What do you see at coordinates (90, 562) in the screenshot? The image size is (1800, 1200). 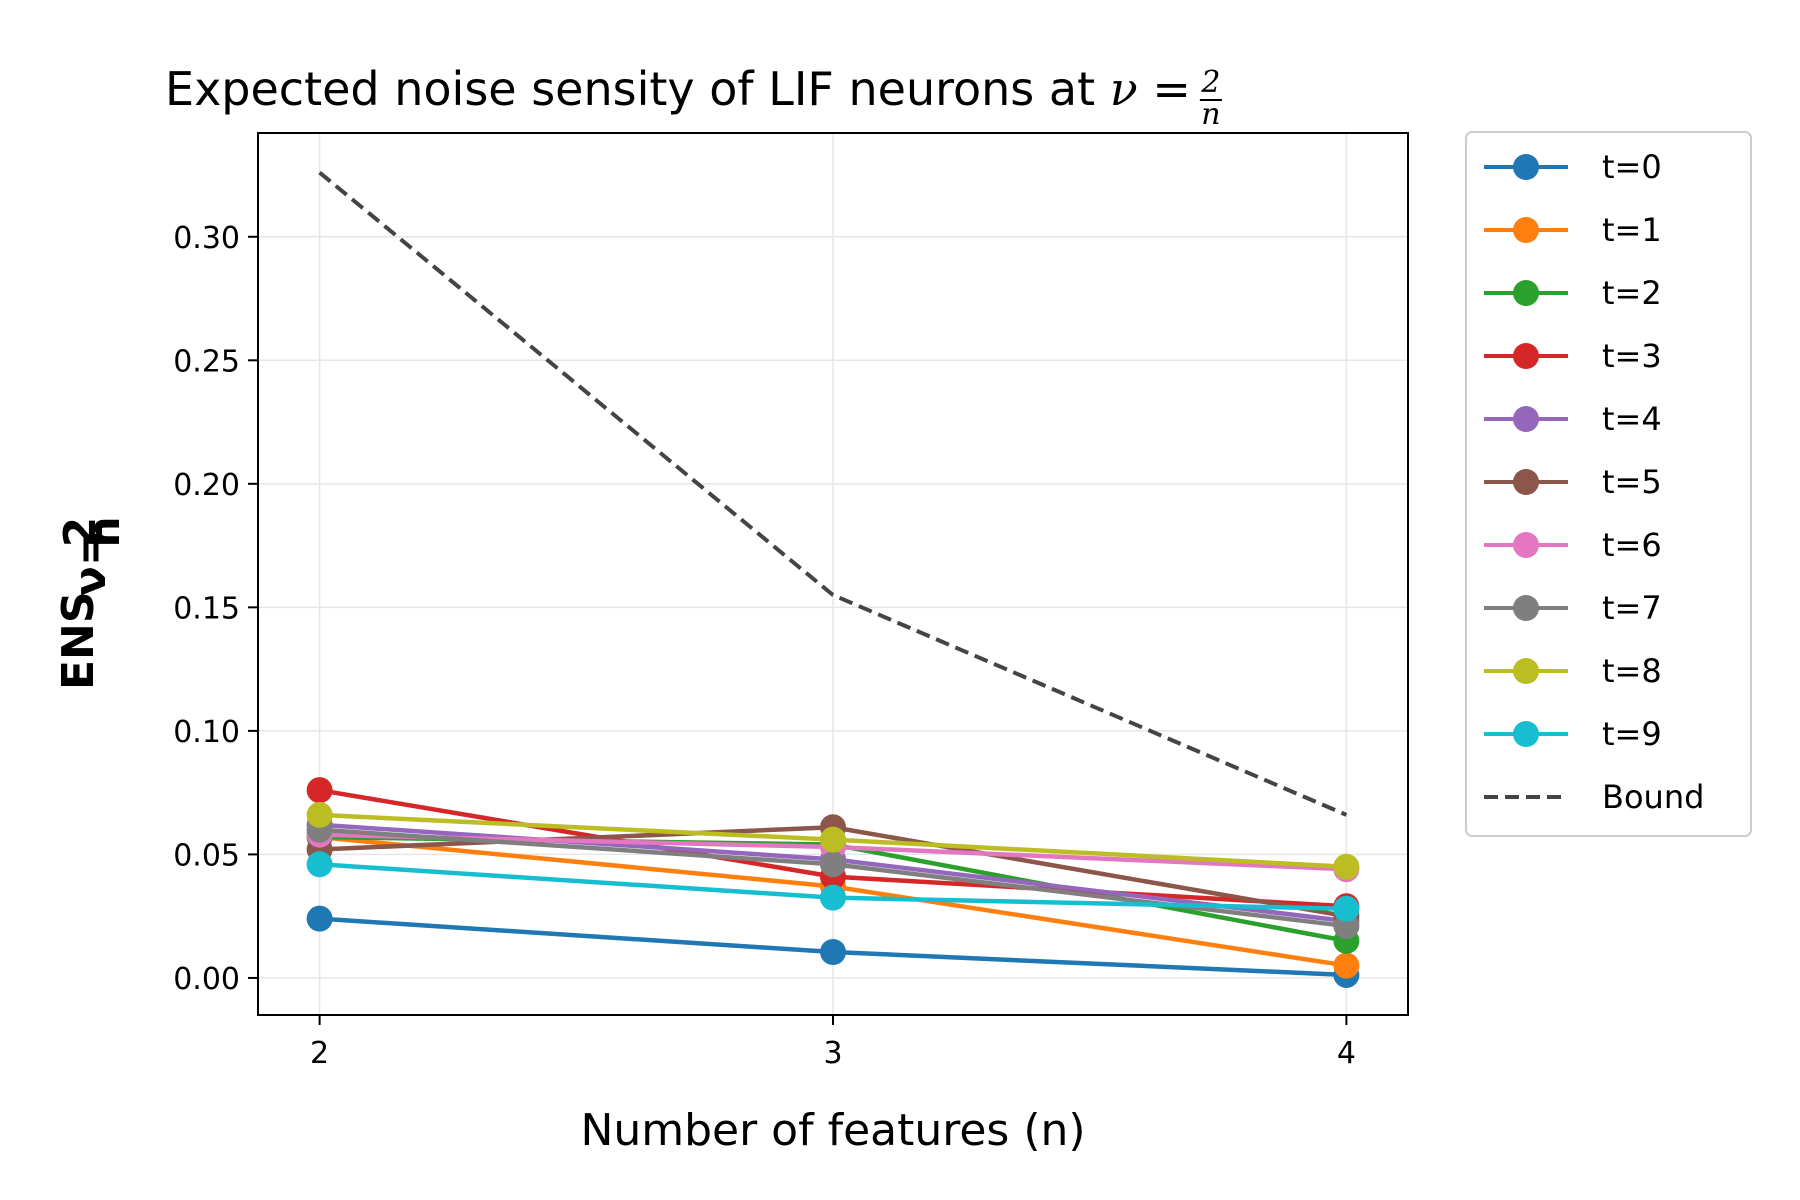 I see `y-axis-label-sub-lhs: ν=` at bounding box center [90, 562].